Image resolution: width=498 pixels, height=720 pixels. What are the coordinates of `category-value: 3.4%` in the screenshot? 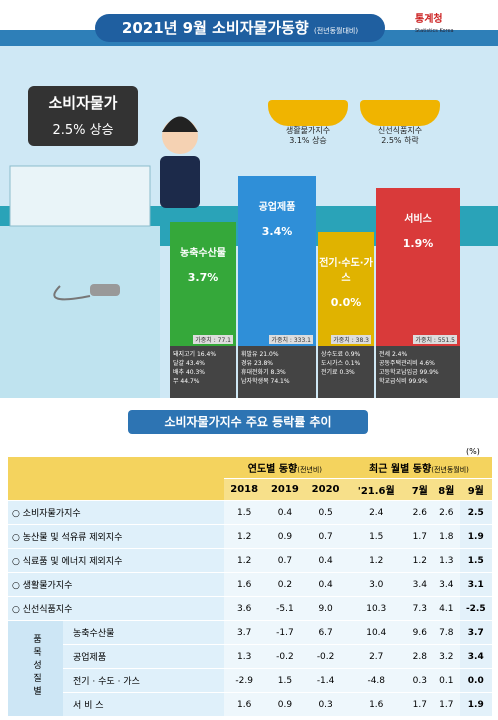 It's located at (277, 231).